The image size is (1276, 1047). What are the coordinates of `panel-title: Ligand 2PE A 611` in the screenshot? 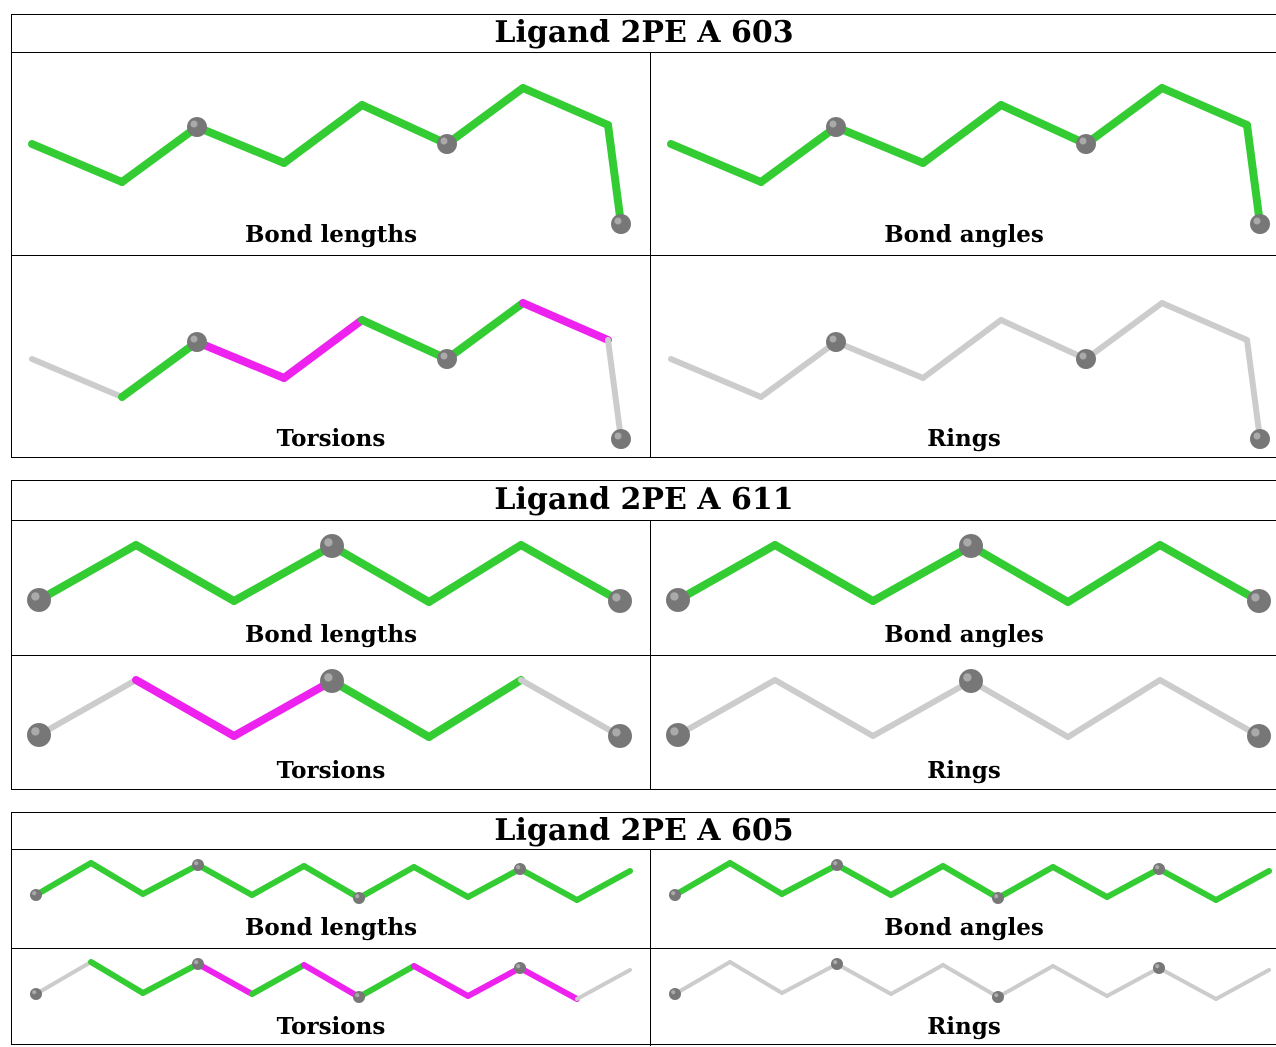 It's located at (644, 501).